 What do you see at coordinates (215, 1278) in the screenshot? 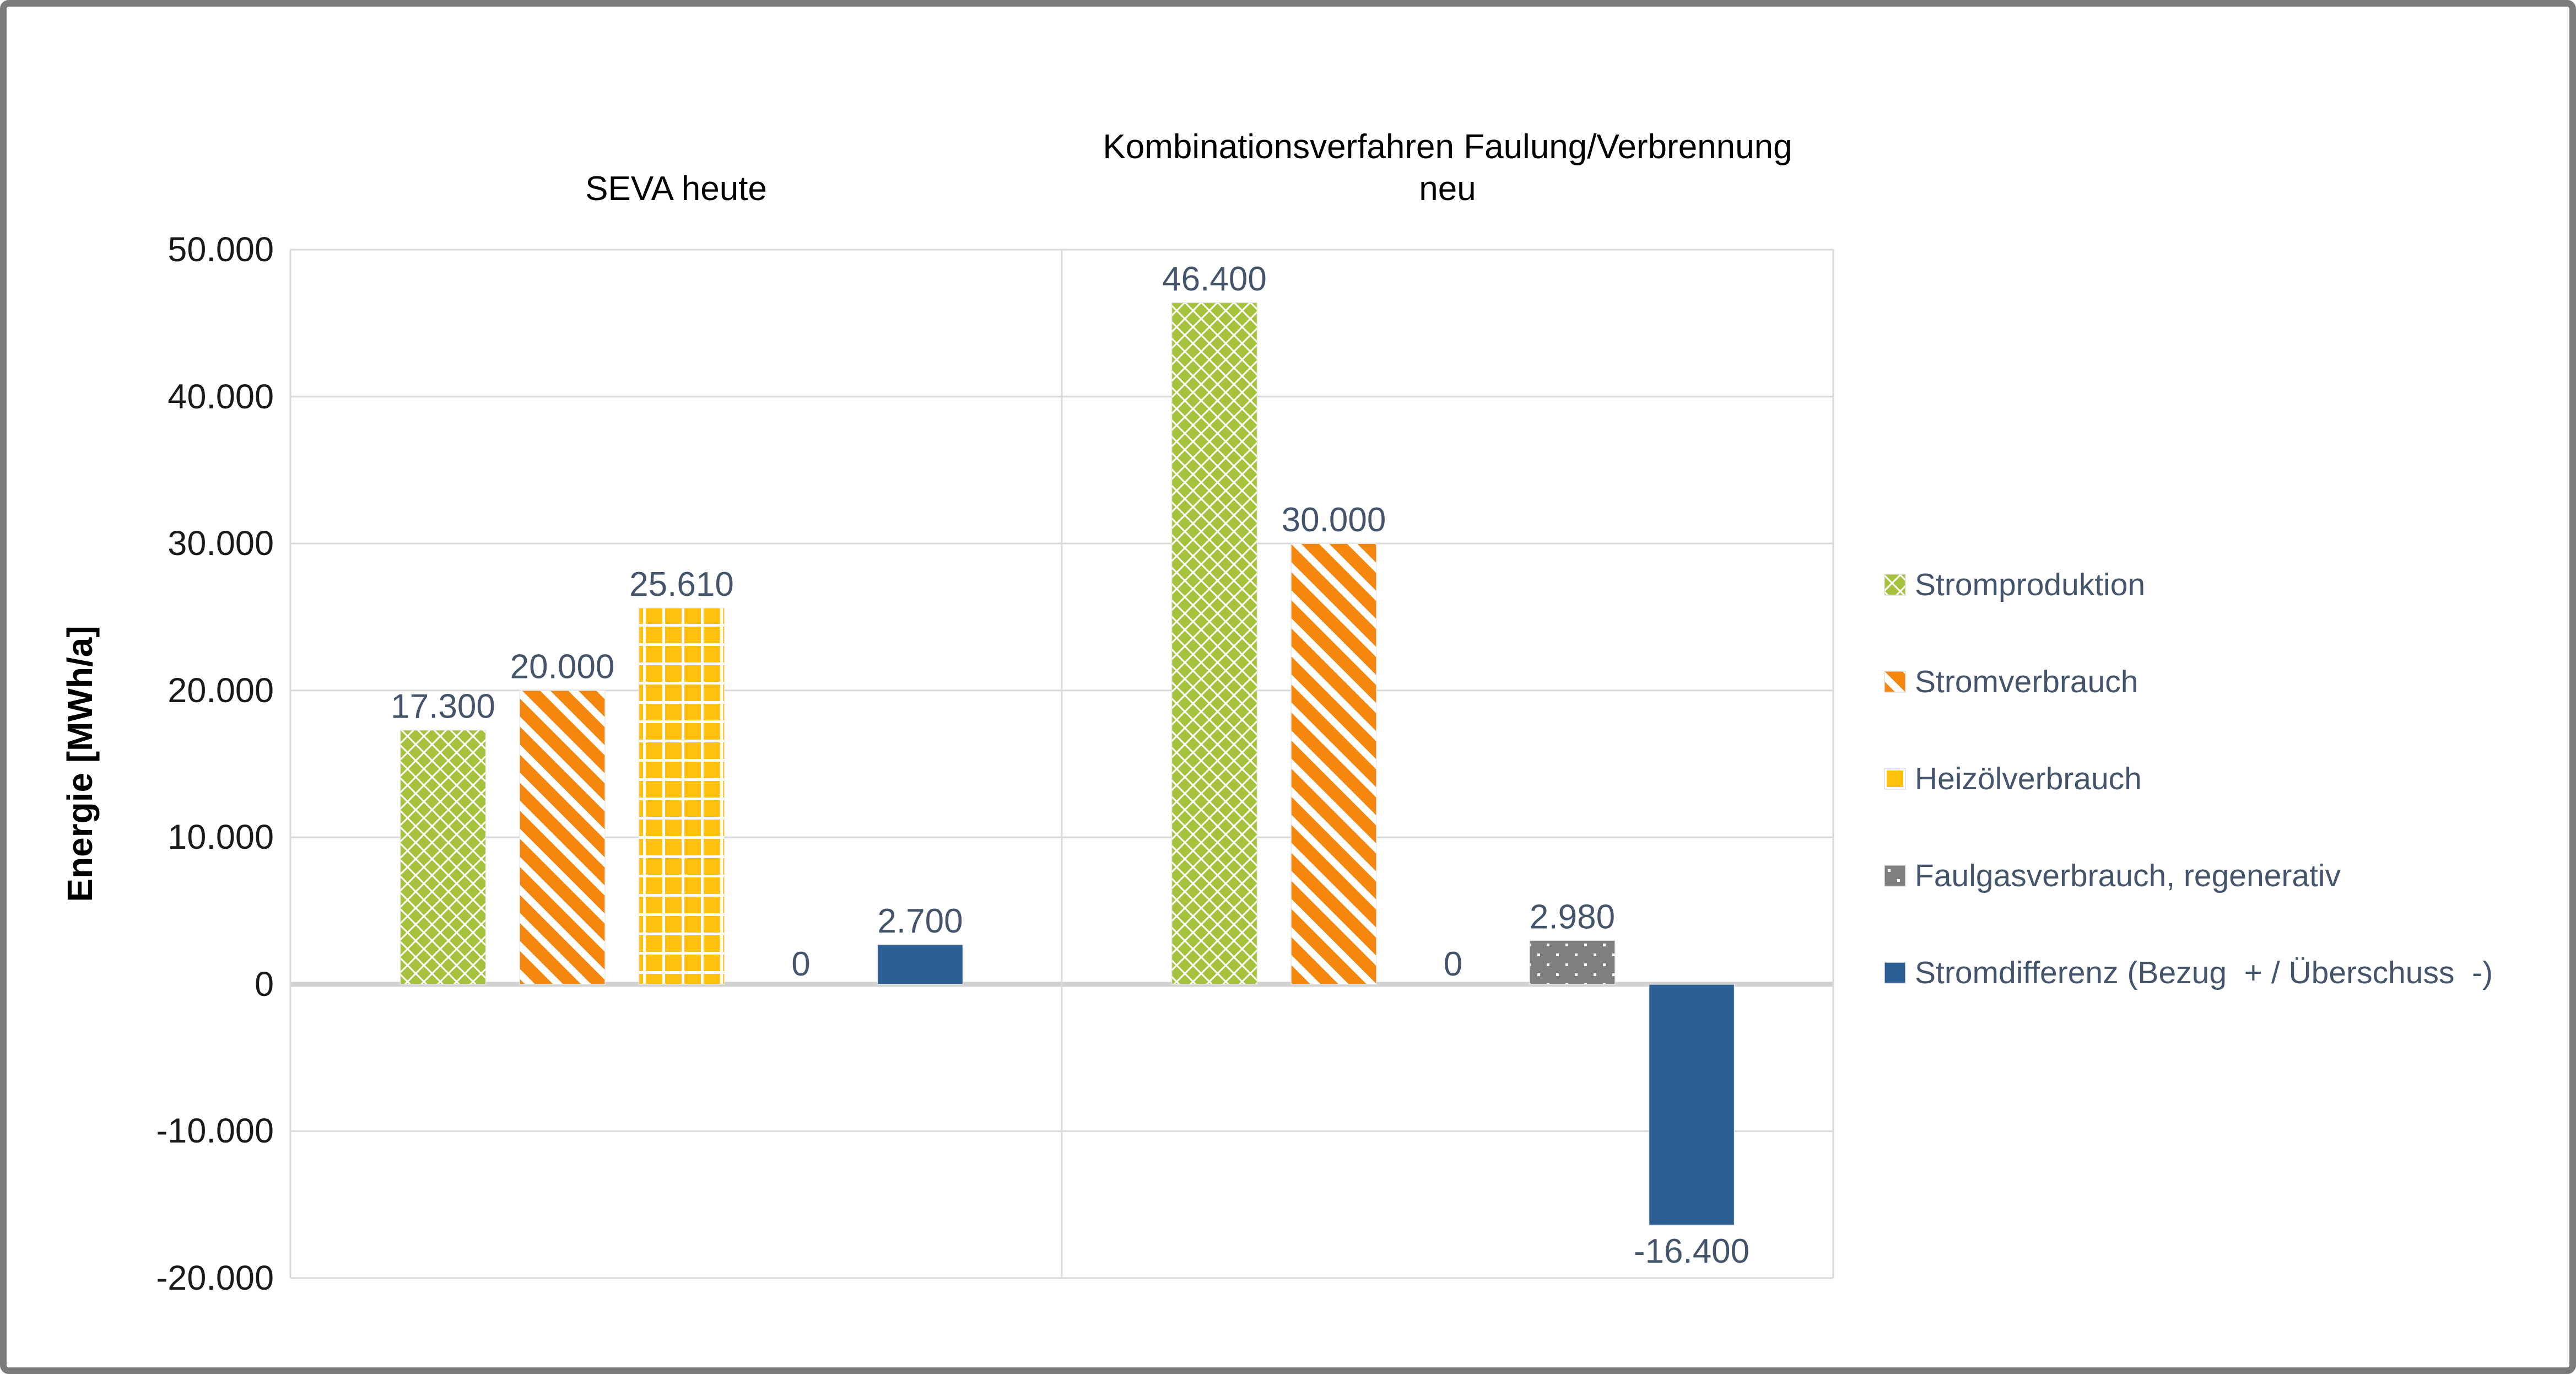
I see `y-tick-label: -20.000` at bounding box center [215, 1278].